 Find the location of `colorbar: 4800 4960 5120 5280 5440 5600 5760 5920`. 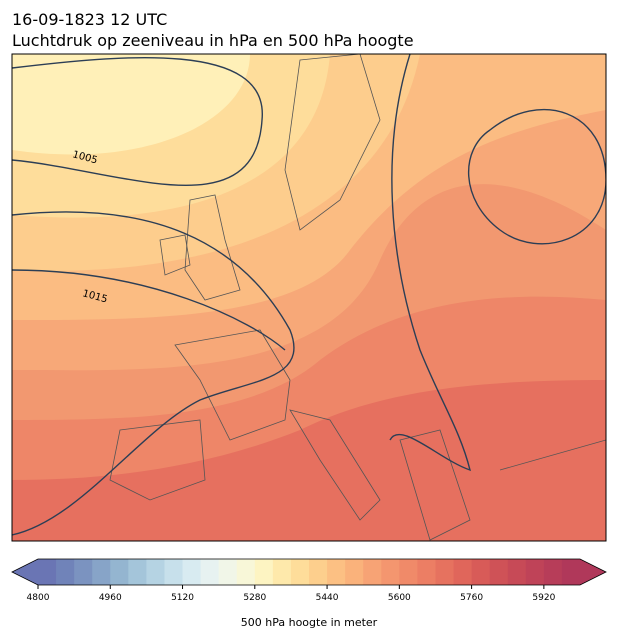

colorbar: 4800 4960 5120 5280 5440 5600 5760 5920 is located at coordinates (309, 580).